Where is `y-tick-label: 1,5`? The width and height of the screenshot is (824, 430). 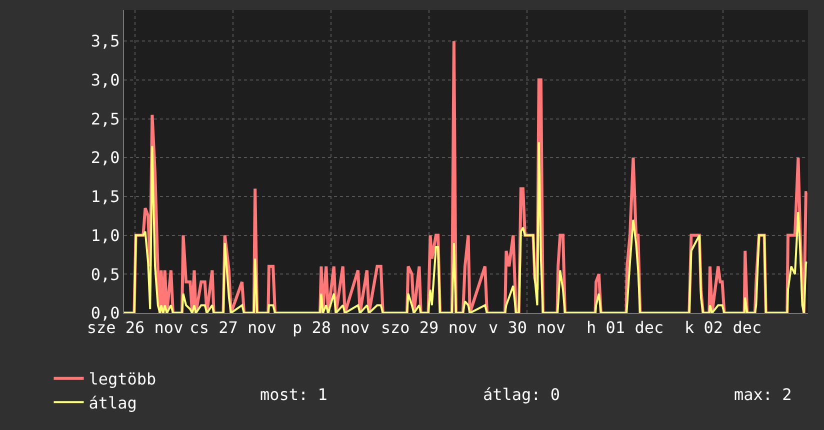
y-tick-label: 1,5 is located at coordinates (105, 196).